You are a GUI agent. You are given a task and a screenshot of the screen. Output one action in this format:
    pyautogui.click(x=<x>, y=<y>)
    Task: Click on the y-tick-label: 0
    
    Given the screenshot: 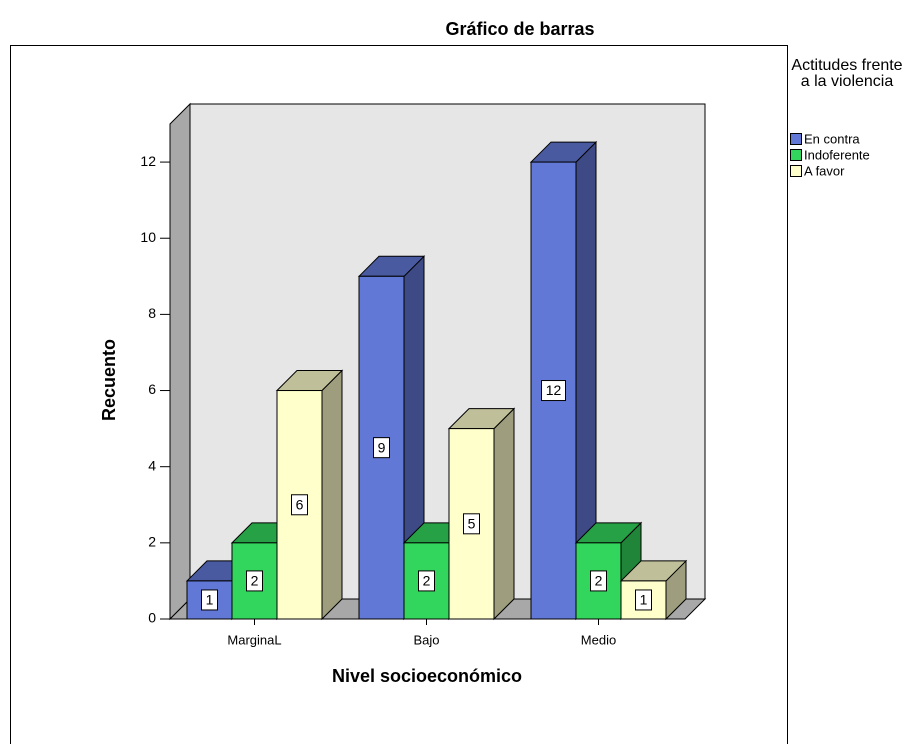 What is the action you would take?
    pyautogui.click(x=152, y=618)
    